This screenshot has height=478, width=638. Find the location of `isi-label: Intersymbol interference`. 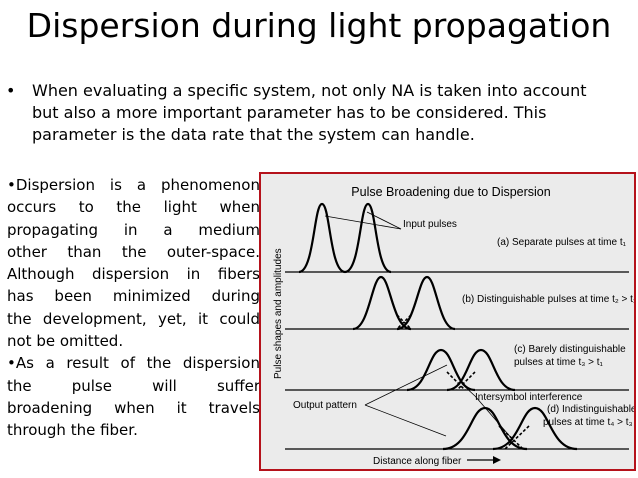

isi-label: Intersymbol interference is located at coordinates (529, 397).